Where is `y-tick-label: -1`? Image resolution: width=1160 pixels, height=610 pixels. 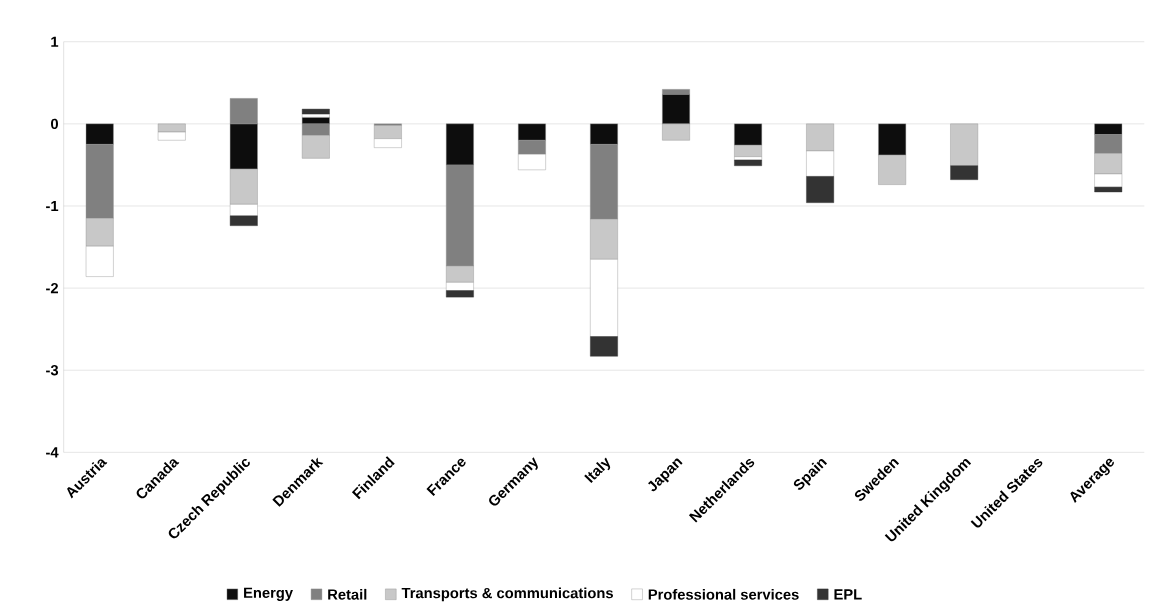
y-tick-label: -1 is located at coordinates (52, 206).